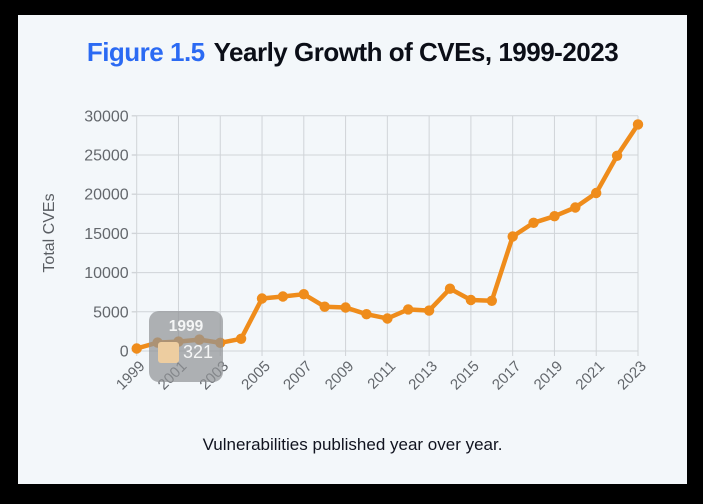 The width and height of the screenshot is (703, 504). What do you see at coordinates (106, 273) in the screenshot?
I see `y-tick-label: 10000` at bounding box center [106, 273].